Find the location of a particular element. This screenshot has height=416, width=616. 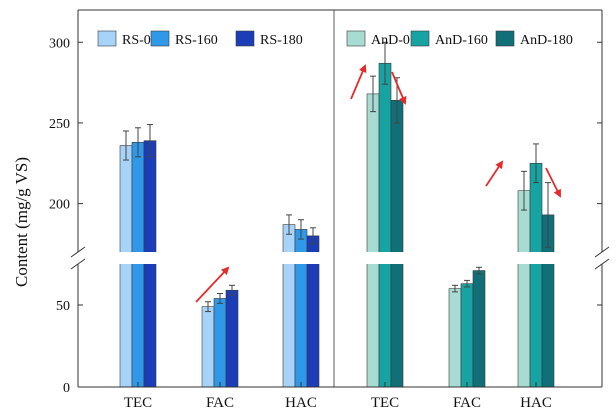

bar-and-160-fac is located at coordinates (467, 335).